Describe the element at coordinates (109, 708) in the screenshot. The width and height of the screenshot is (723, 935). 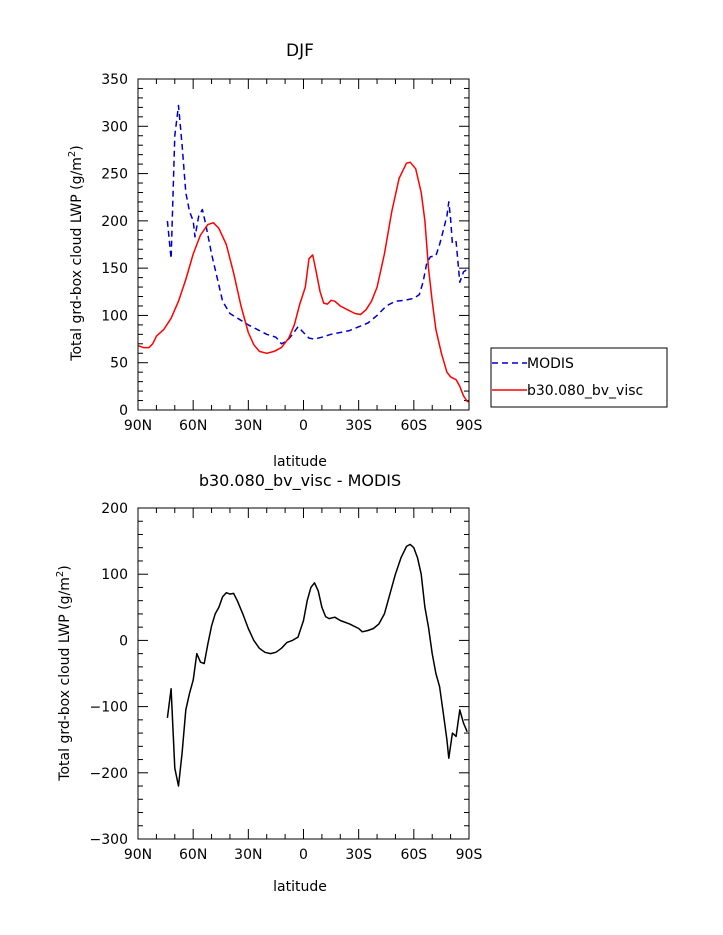
I see `chart-bottom-ytick-label: −100` at that location.